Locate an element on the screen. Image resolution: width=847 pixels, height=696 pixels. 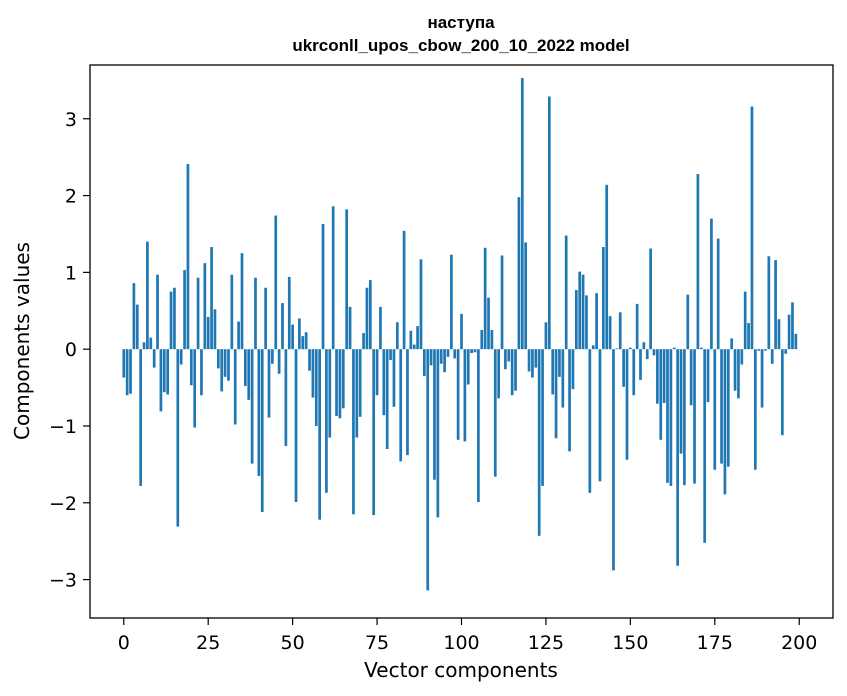
y-axis-ticks: −3 −2 −1 0 1 2 3 is located at coordinates (69, 350).